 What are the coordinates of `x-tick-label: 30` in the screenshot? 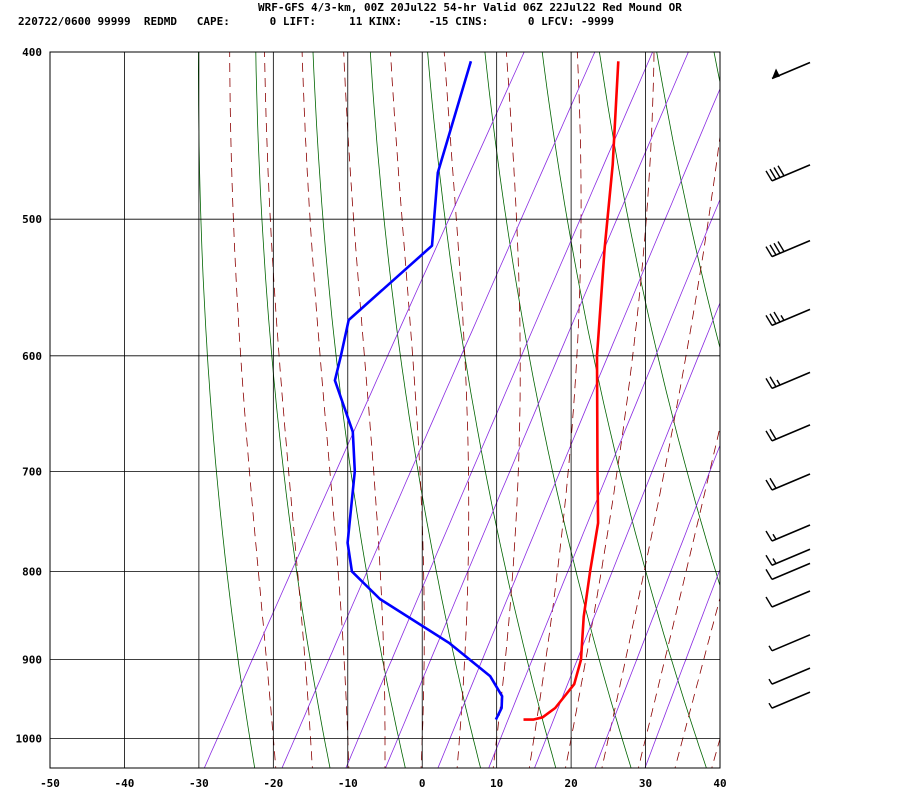 It's located at (645, 783).